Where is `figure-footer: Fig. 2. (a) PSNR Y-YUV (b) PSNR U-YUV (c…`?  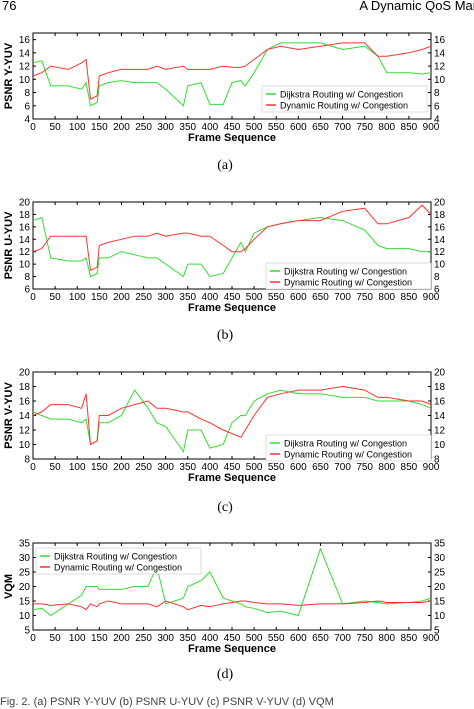
figure-footer: Fig. 2. (a) PSNR Y-YUV (b) PSNR U-YUV (c… is located at coordinates (167, 702).